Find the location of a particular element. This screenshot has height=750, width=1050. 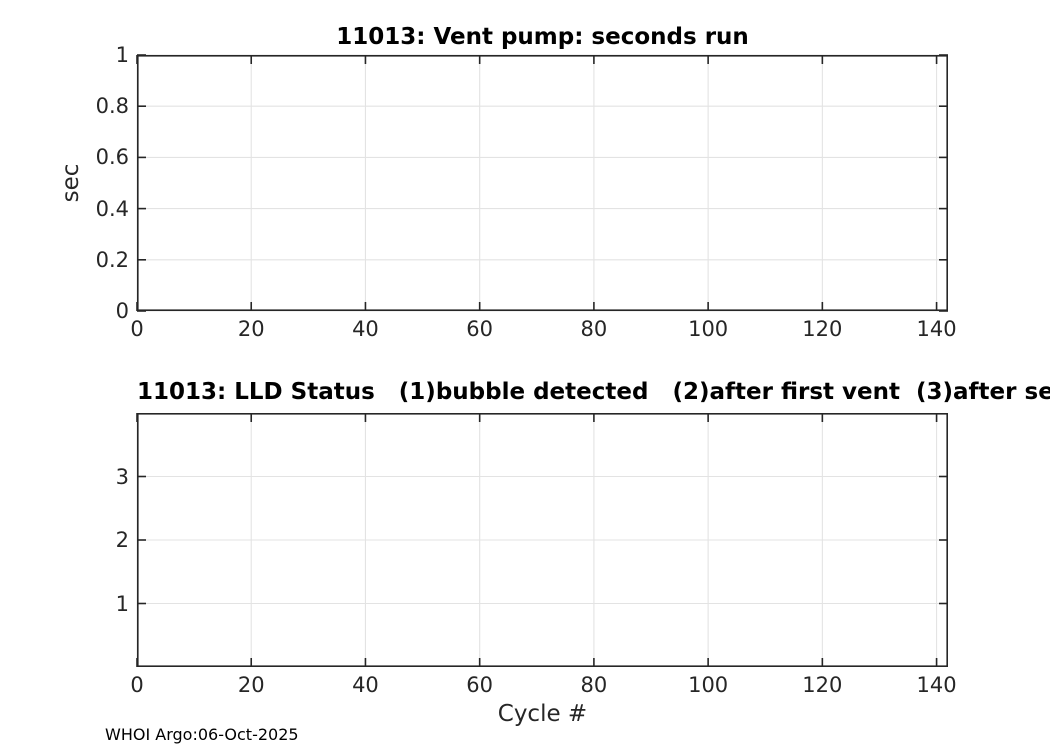

plot2-x-tick-label: 120 is located at coordinates (822, 685).